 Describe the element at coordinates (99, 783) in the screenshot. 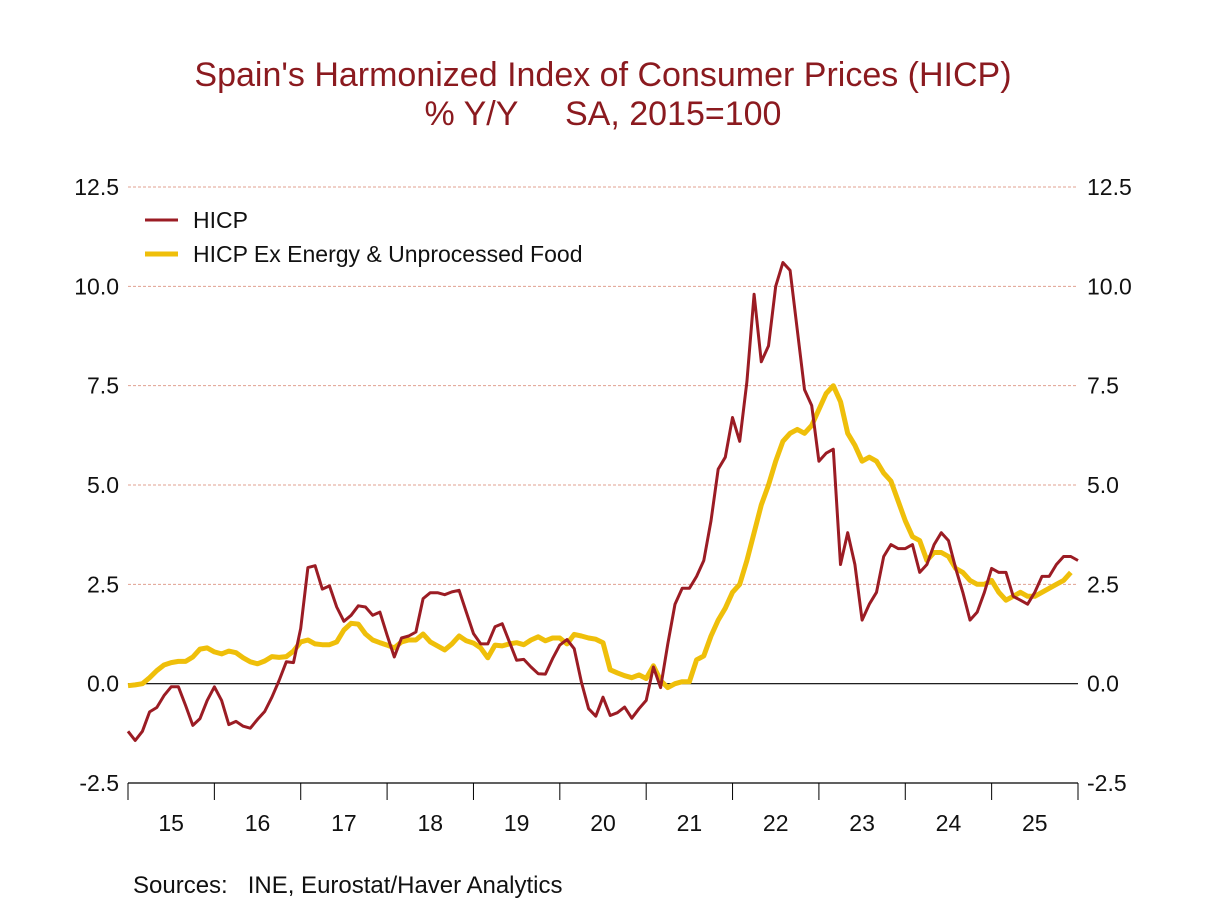

I see `y-tick-label-left: -2.5` at that location.